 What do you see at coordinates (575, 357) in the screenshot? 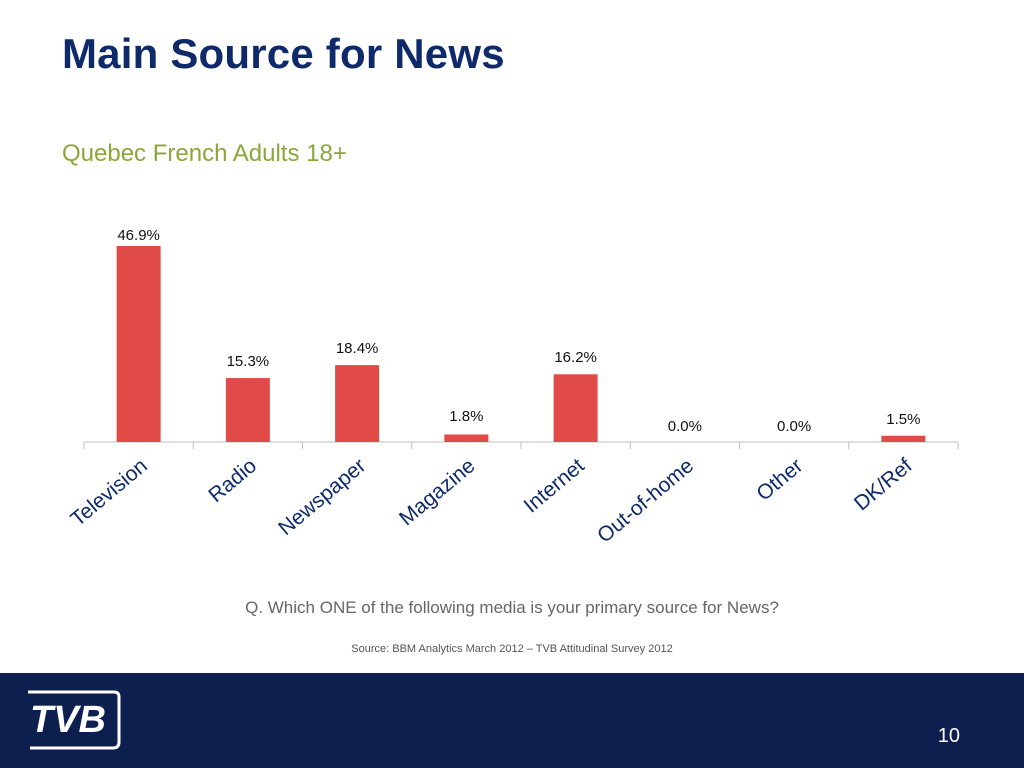
I see `data-label: 16.2%` at bounding box center [575, 357].